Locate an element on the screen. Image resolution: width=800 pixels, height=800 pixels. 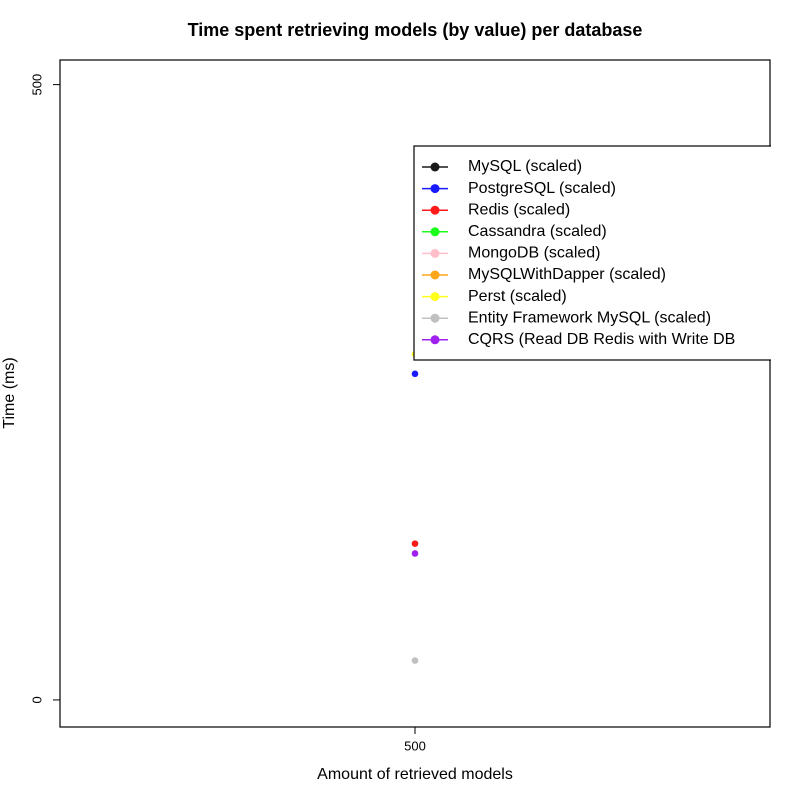
y-tick-label: 500 is located at coordinates (36, 85).